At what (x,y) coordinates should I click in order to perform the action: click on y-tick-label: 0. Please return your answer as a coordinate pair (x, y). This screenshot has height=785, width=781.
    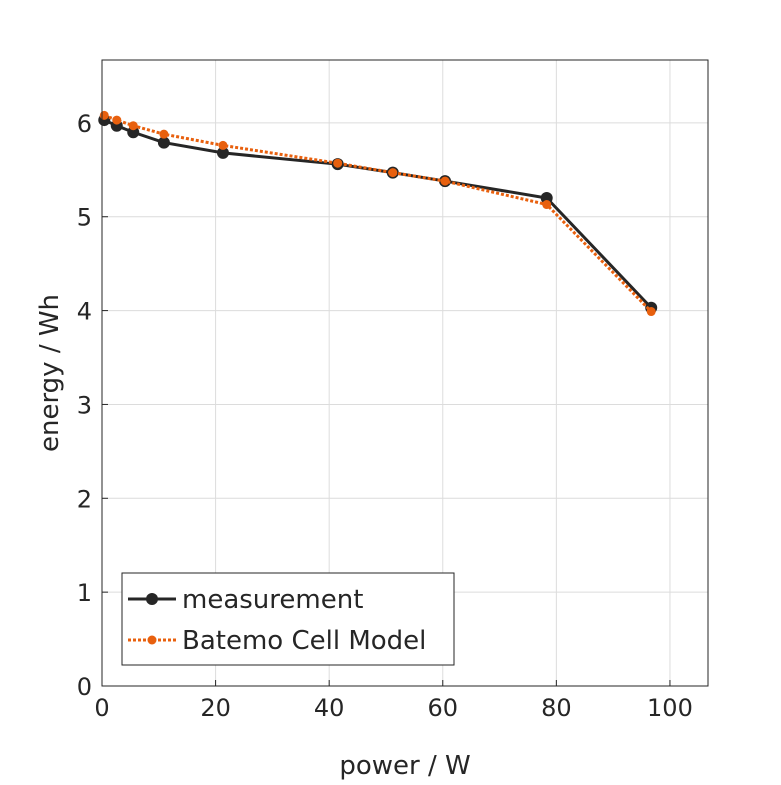
    Looking at the image, I should click on (84, 687).